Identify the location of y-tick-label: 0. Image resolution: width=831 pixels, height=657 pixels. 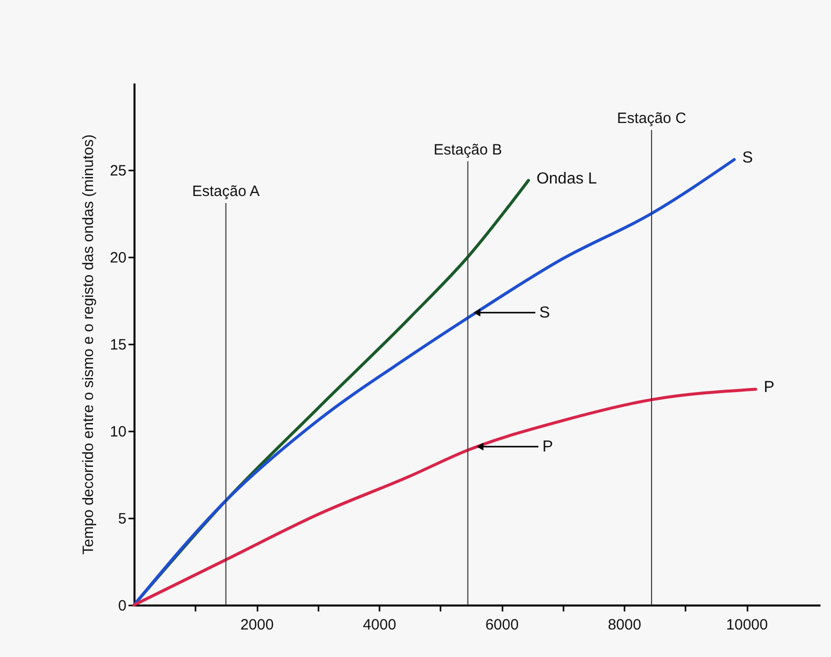
(122, 606).